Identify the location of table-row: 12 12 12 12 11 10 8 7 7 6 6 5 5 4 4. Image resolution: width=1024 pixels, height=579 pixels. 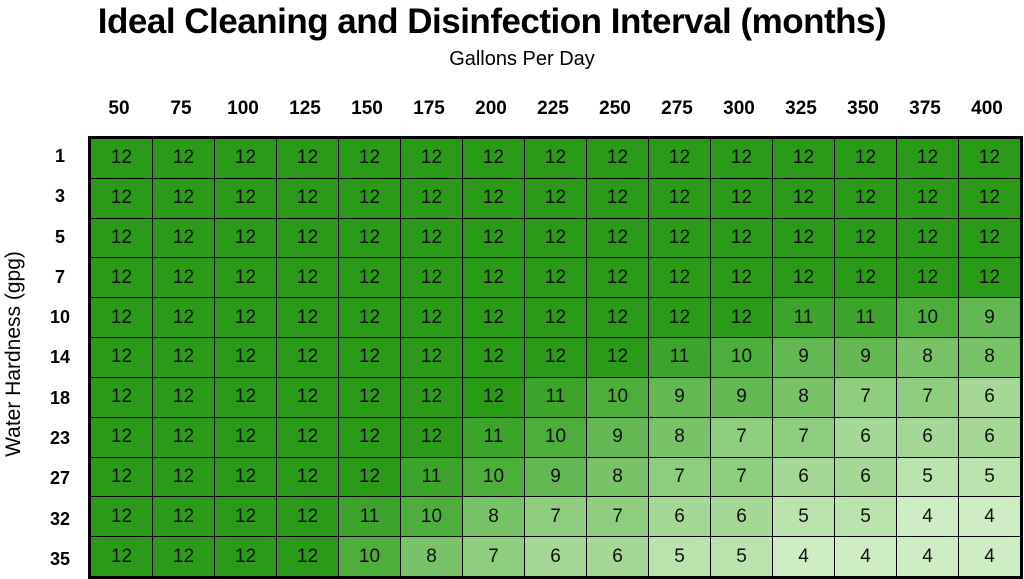
(555, 517).